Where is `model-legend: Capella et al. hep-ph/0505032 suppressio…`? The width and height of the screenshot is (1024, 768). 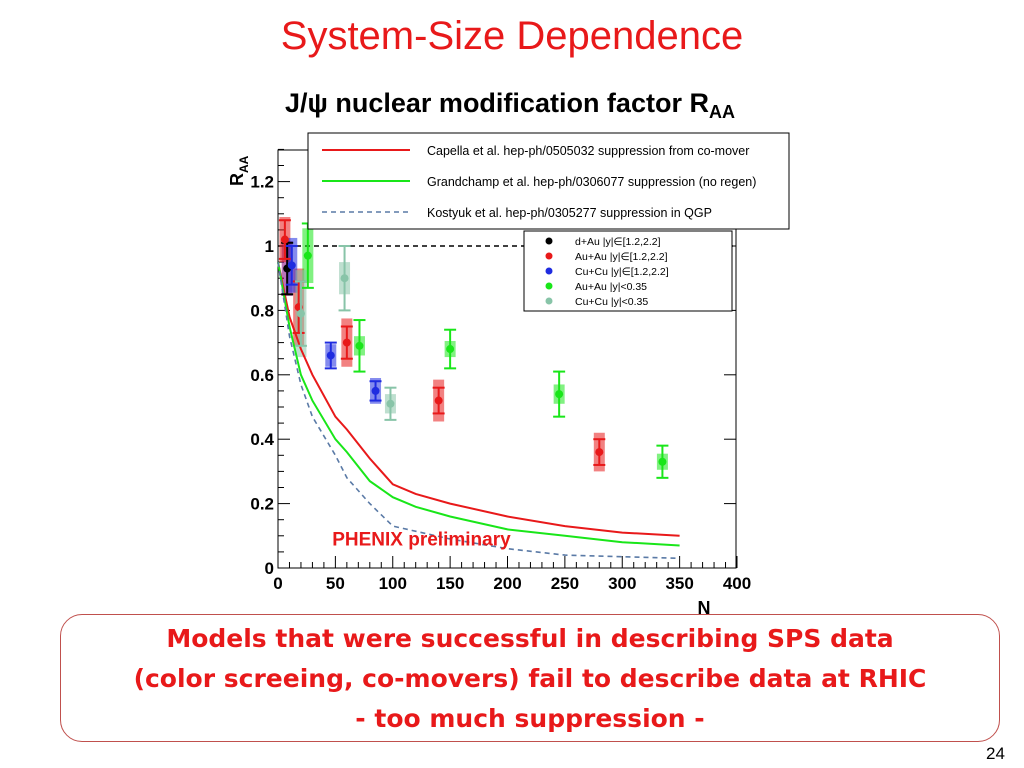 model-legend: Capella et al. hep-ph/0505032 suppressio… is located at coordinates (548, 181).